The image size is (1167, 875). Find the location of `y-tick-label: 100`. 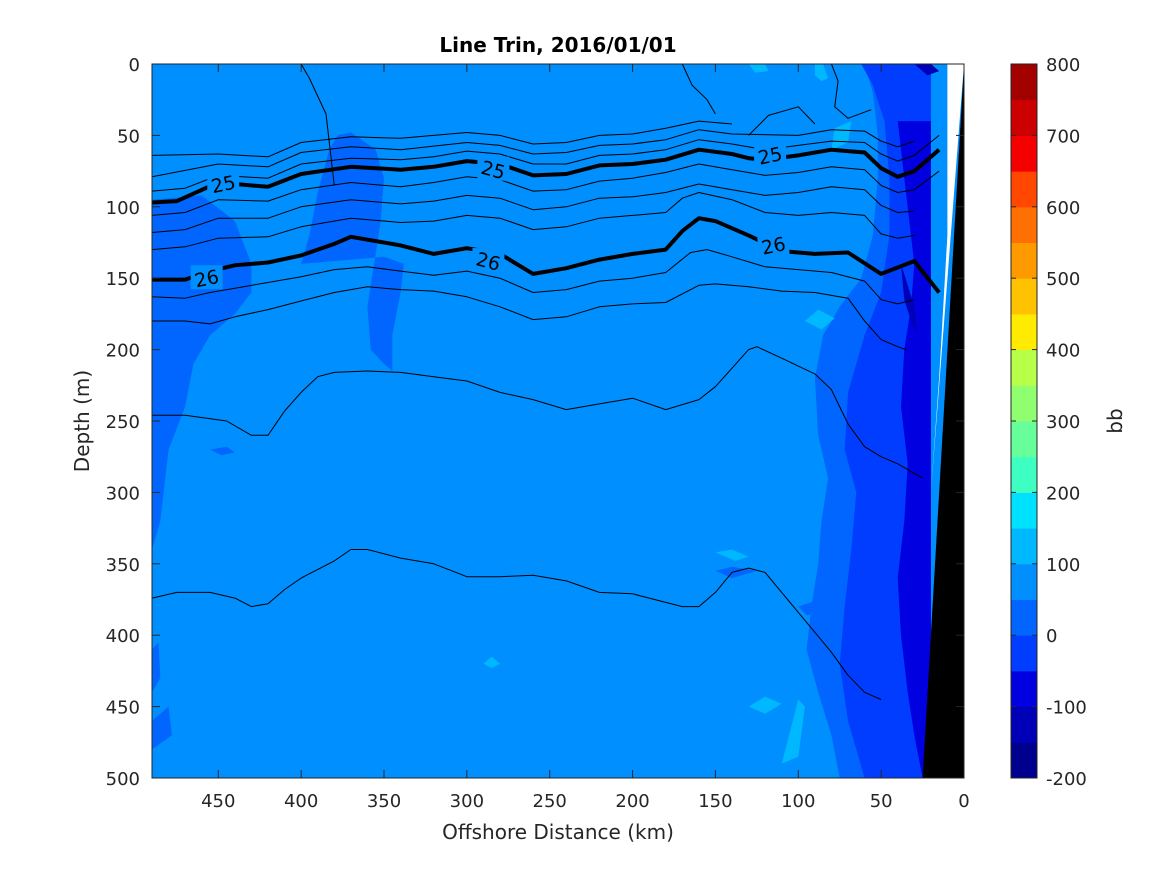

y-tick-label: 100 is located at coordinates (123, 208).